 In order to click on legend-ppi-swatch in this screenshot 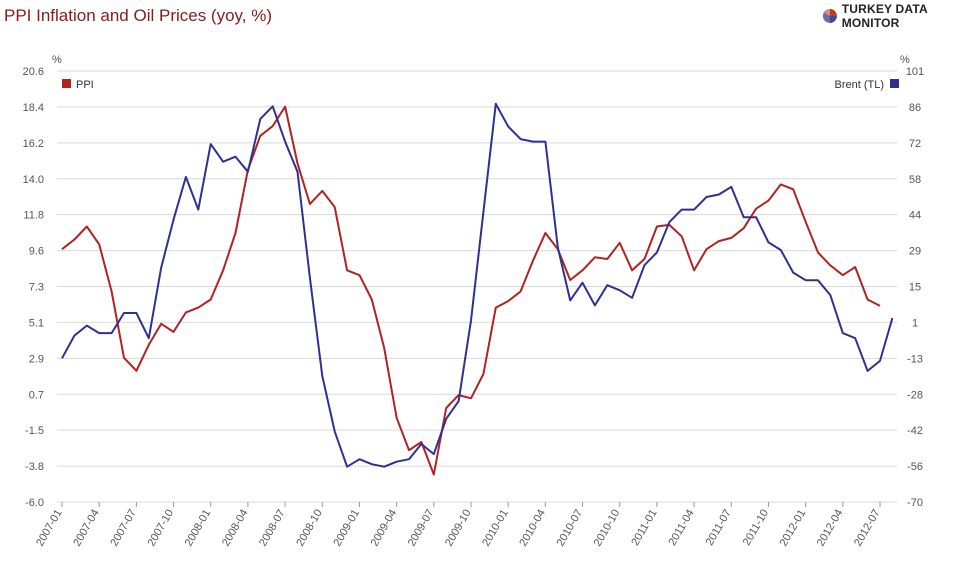, I will do `click(66, 83)`.